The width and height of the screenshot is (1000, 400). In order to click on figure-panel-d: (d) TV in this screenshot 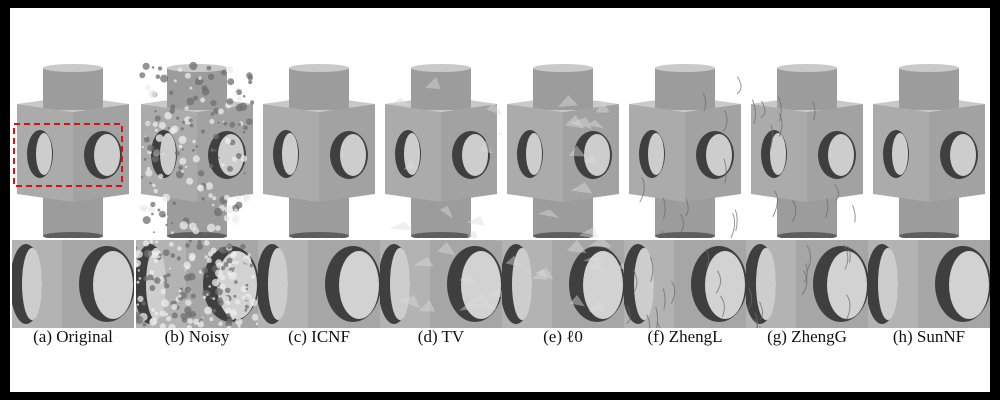, I will do `click(441, 200)`.